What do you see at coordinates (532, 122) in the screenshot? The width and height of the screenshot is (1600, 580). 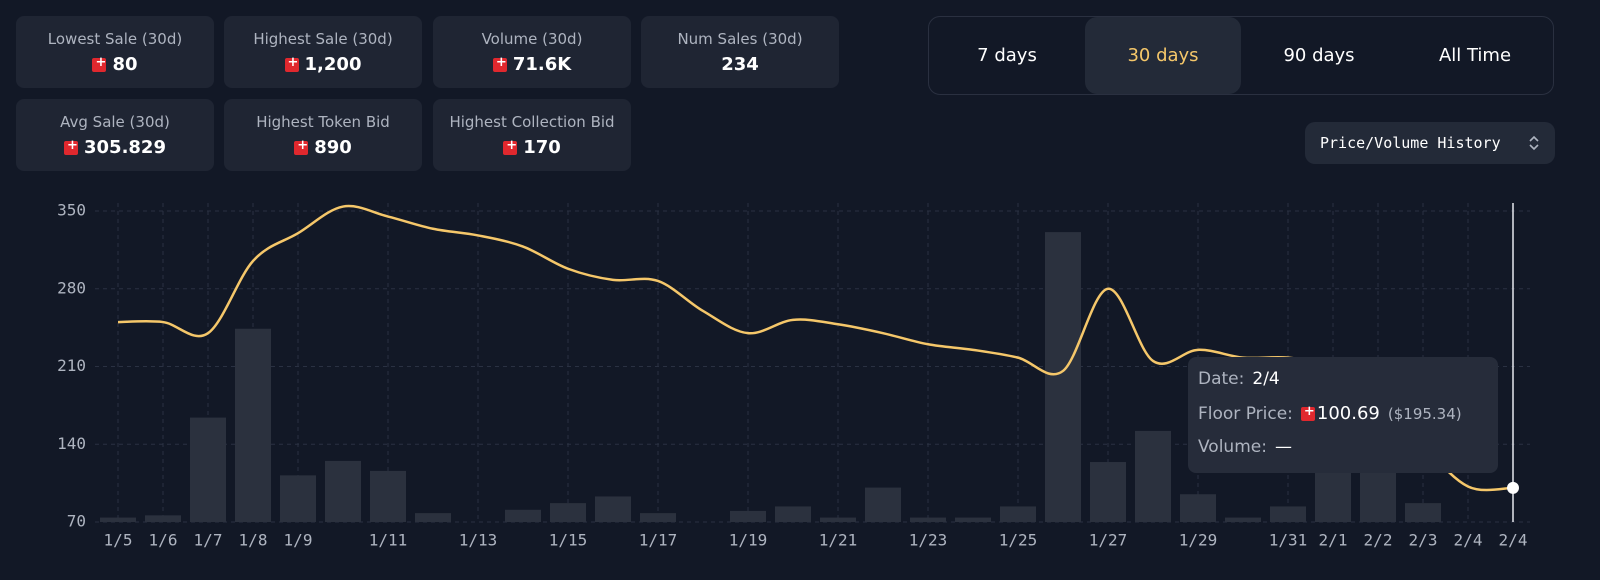 I see `stat-label: Highest Collection Bid` at bounding box center [532, 122].